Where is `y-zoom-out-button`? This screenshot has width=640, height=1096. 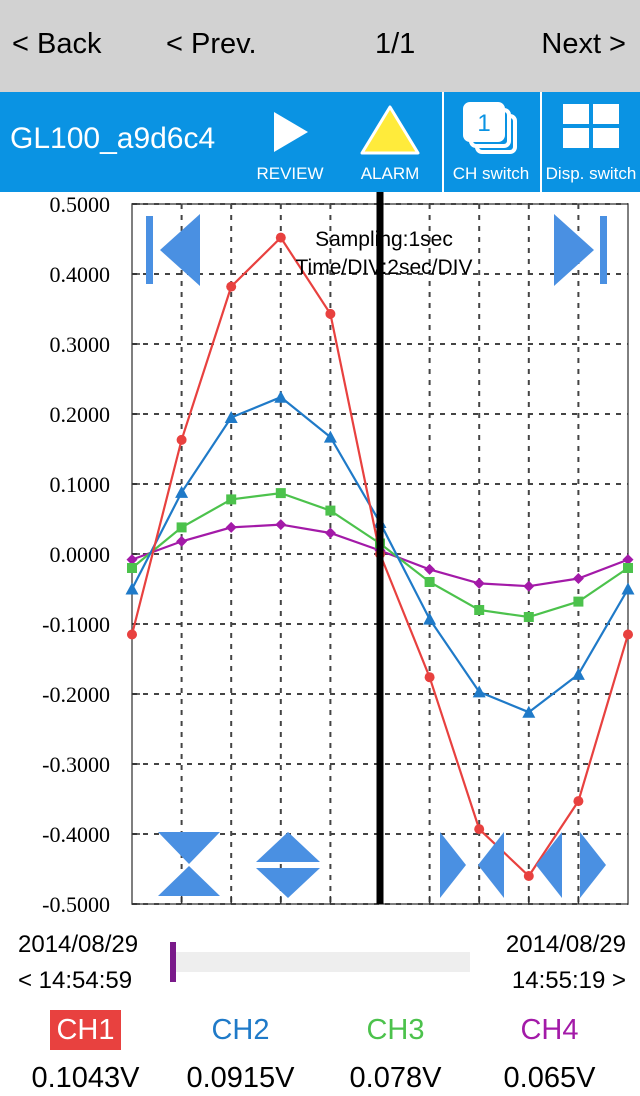 y-zoom-out-button is located at coordinates (288, 865).